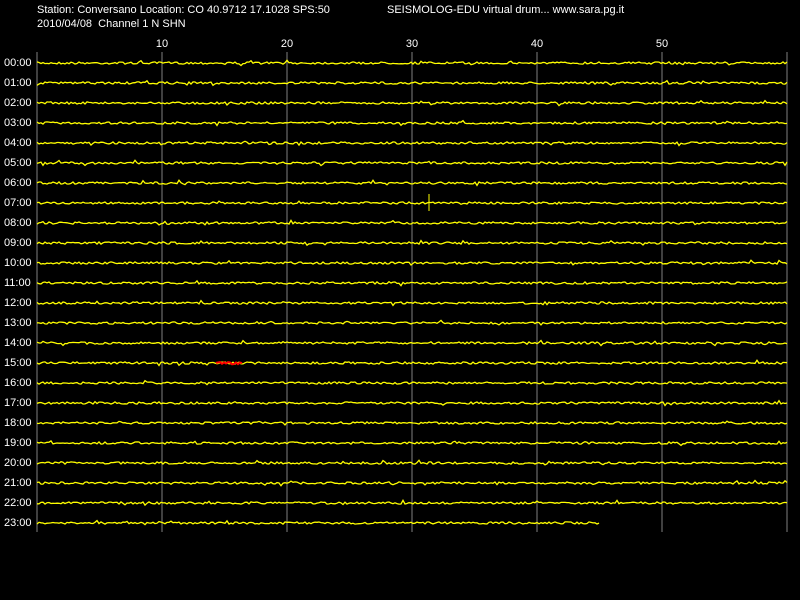  I want to click on row-label: 06:00, so click(18, 183).